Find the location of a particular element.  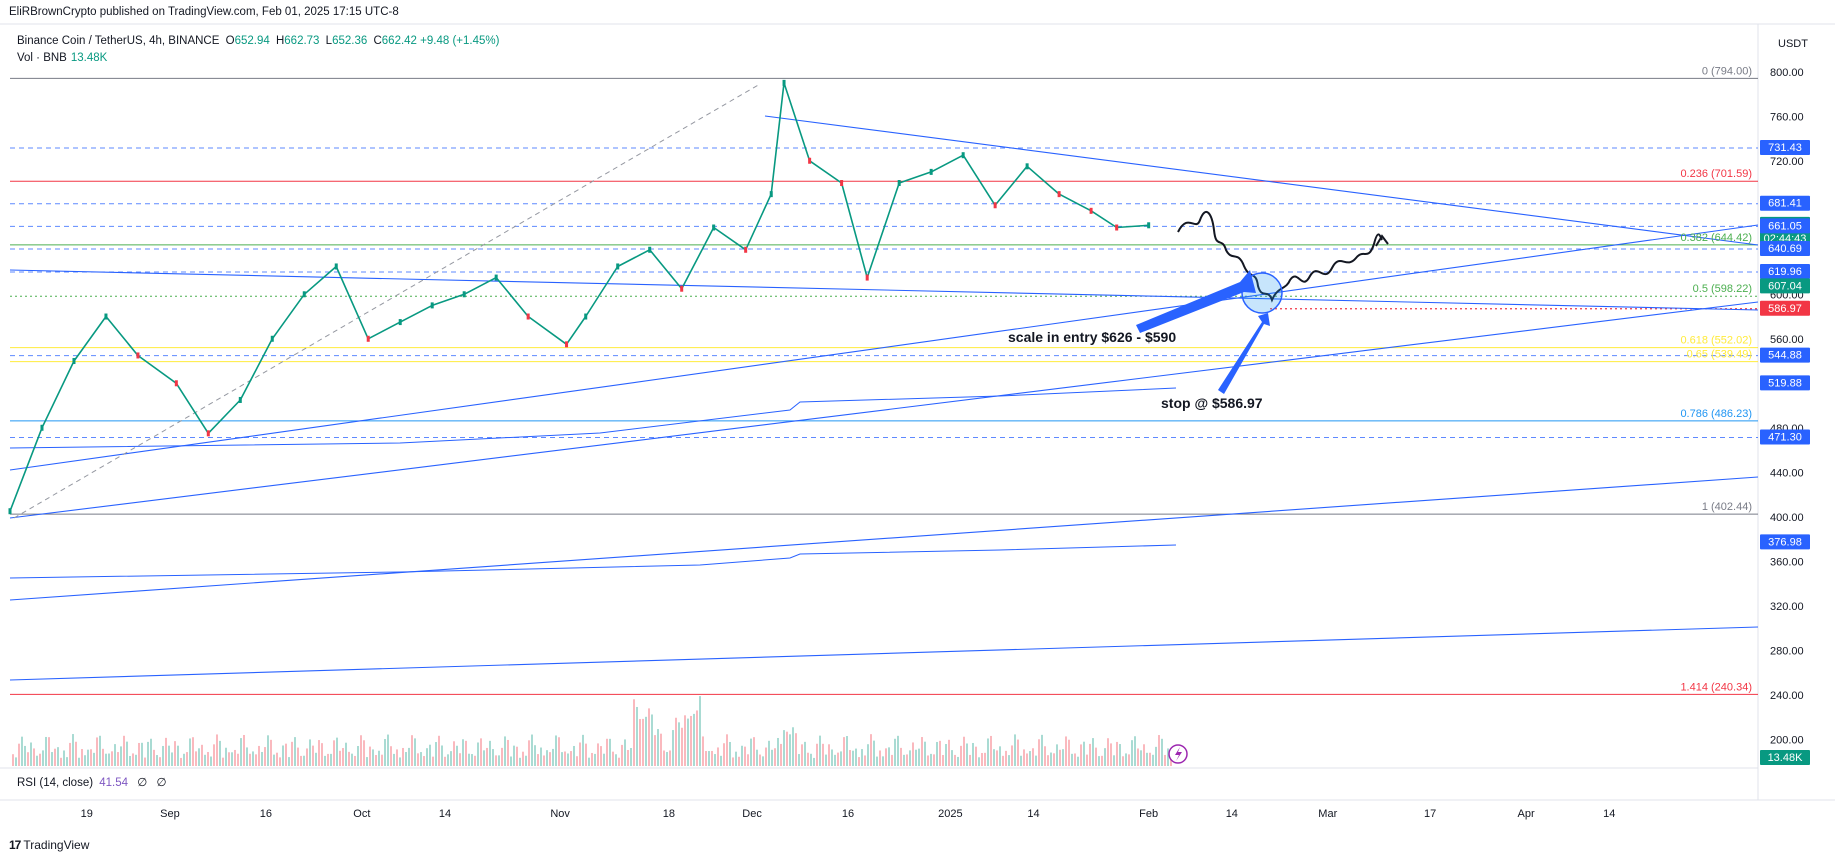

fib-level-label: 0.65 (539.49) is located at coordinates (1719, 355).